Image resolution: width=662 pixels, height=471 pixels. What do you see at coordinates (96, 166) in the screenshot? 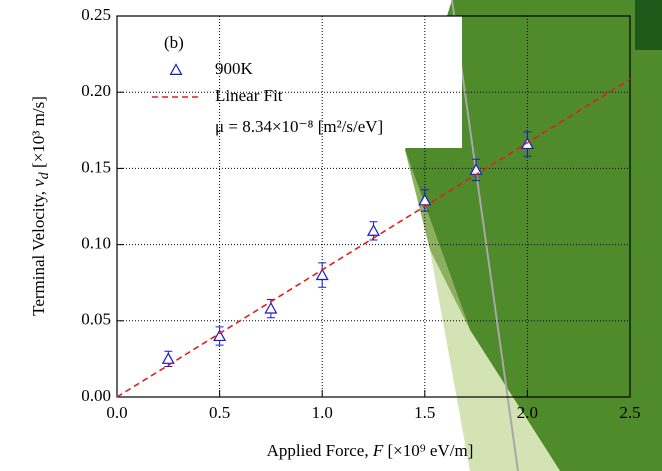
I see `y-tick-label: 0.15` at bounding box center [96, 166].